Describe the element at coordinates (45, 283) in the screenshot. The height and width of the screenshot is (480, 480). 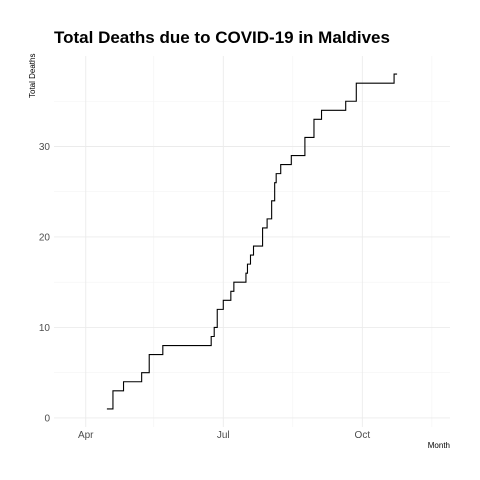
I see `y-axis-tick-labels: 0 10 20 30` at that location.